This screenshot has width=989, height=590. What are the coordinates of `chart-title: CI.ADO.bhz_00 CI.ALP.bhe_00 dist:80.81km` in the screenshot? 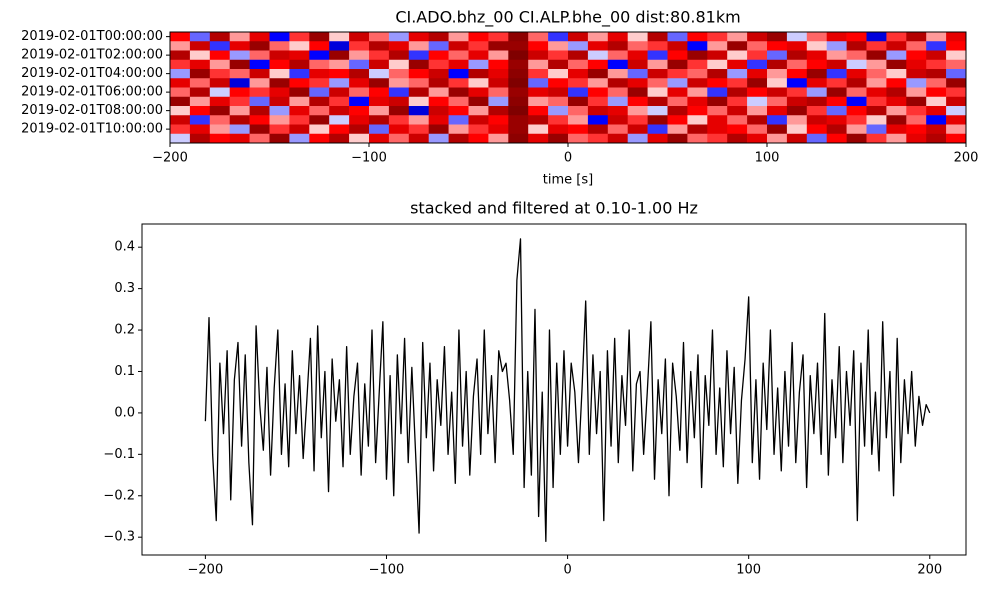 It's located at (567, 18).